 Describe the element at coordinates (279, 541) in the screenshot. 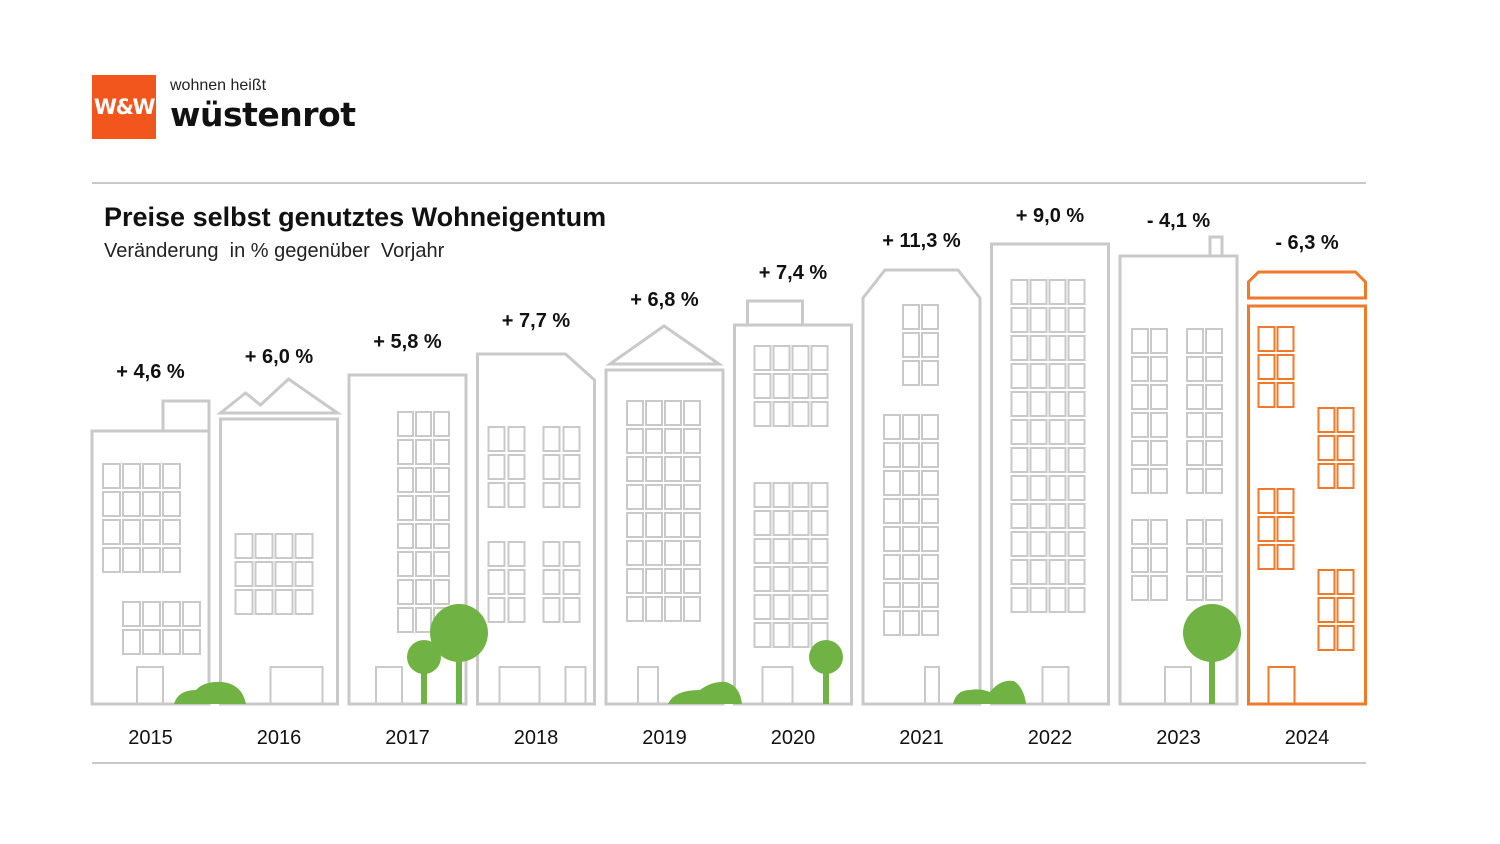

I see `building-2016` at that location.